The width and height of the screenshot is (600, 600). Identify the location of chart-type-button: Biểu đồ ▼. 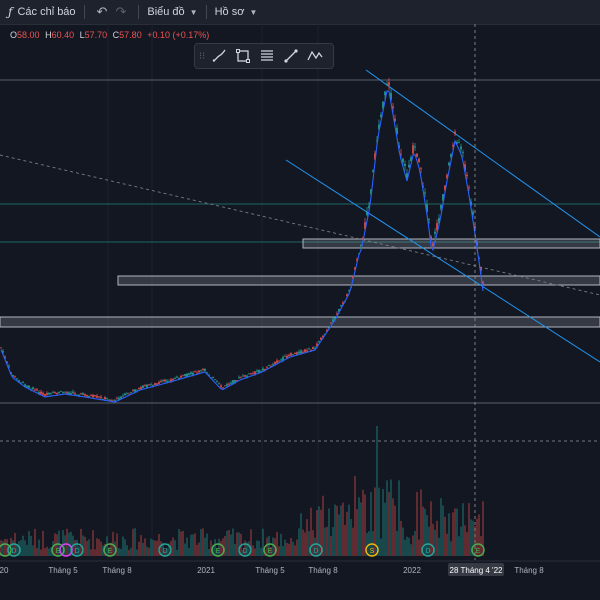
(172, 12).